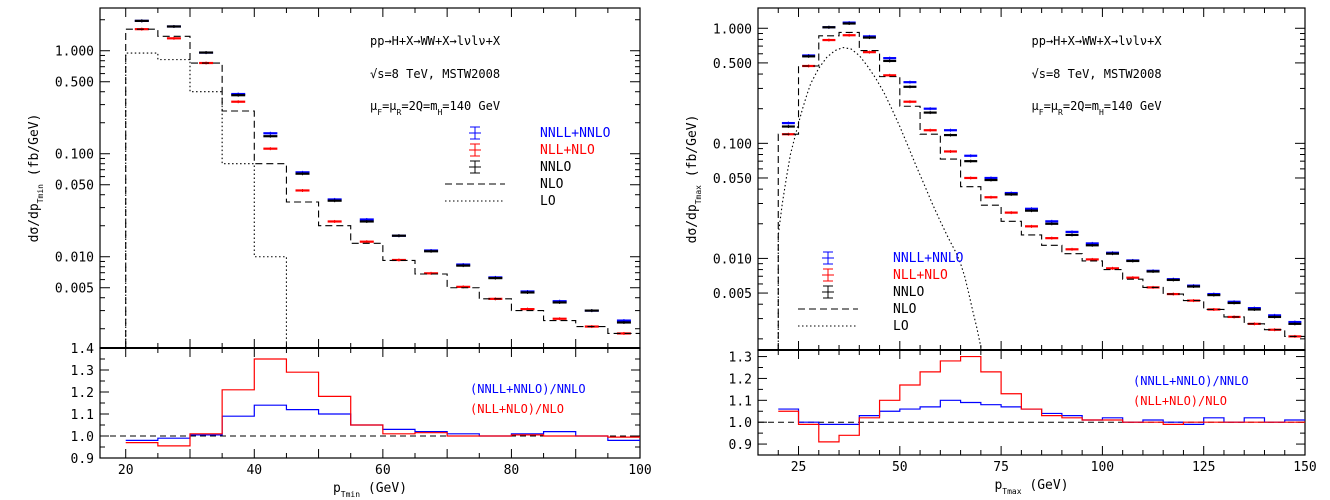  What do you see at coordinates (694, 179) in the screenshot?
I see `y-axis-label: dσ/dpTmax (fb/GeV)` at bounding box center [694, 179].